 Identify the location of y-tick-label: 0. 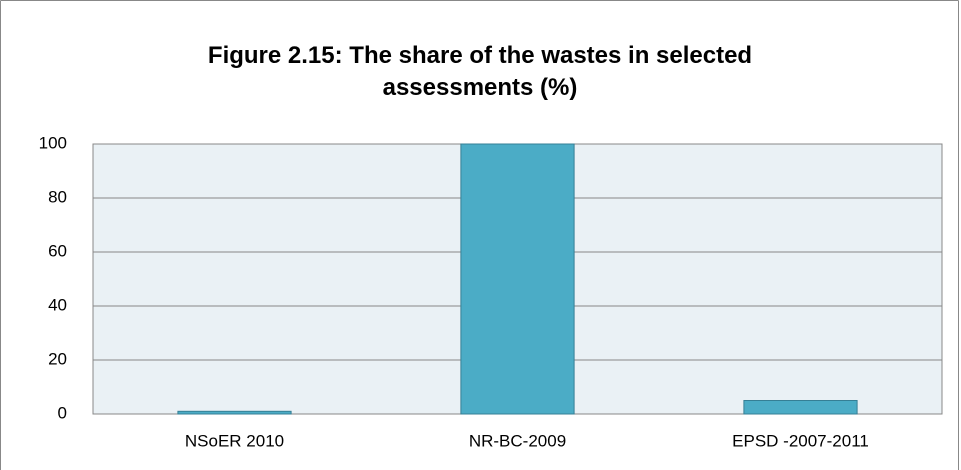
(62, 412).